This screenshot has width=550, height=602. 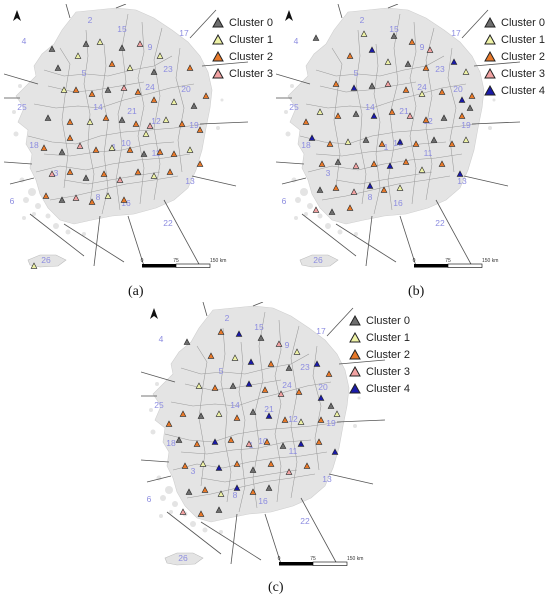 What do you see at coordinates (328, 173) in the screenshot?
I see `region-label: 3` at bounding box center [328, 173].